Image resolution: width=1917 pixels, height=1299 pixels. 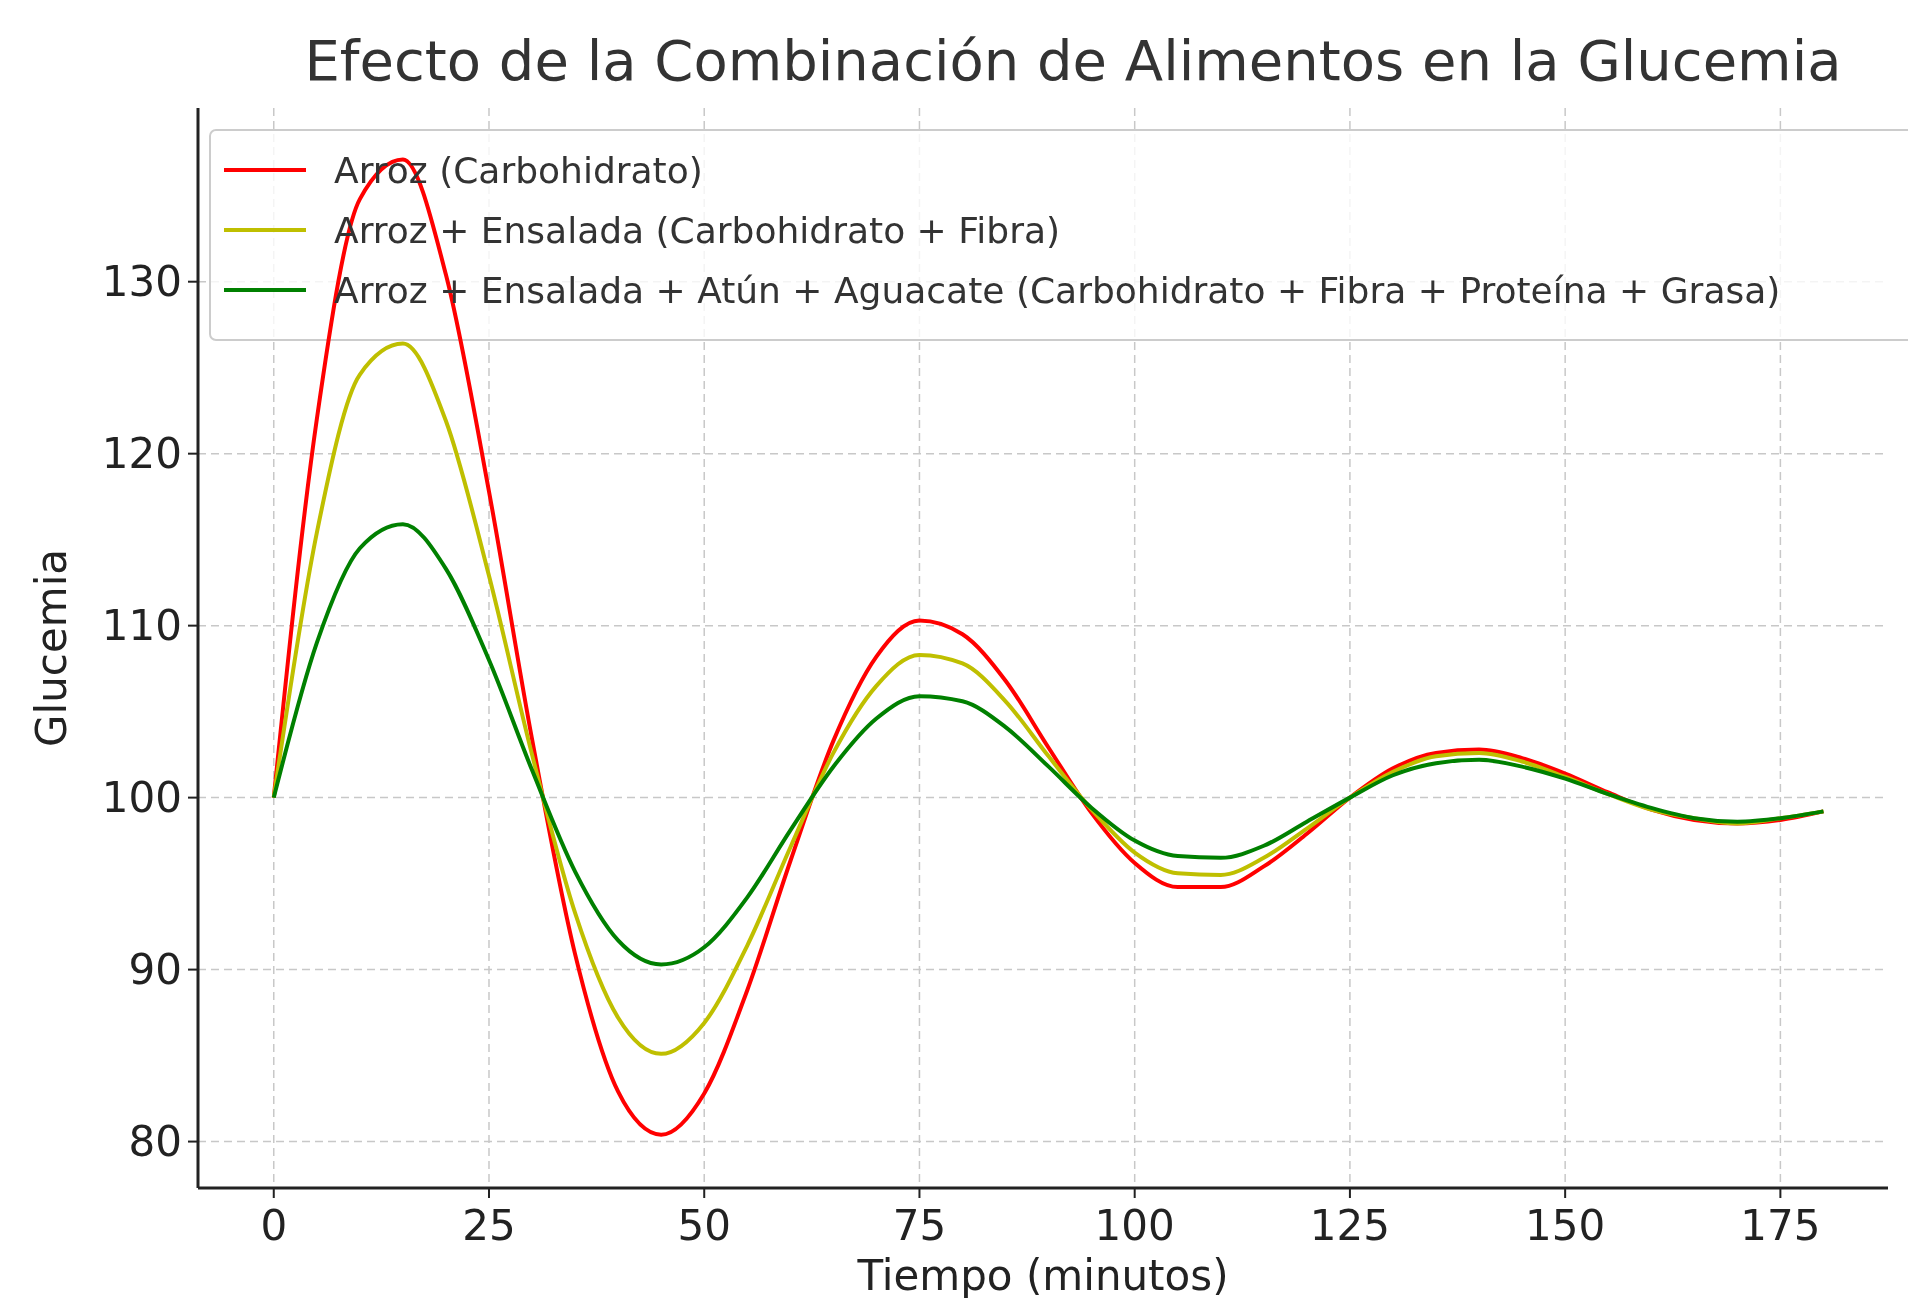 I want to click on x-tick-label: 175, so click(x=1780, y=1225).